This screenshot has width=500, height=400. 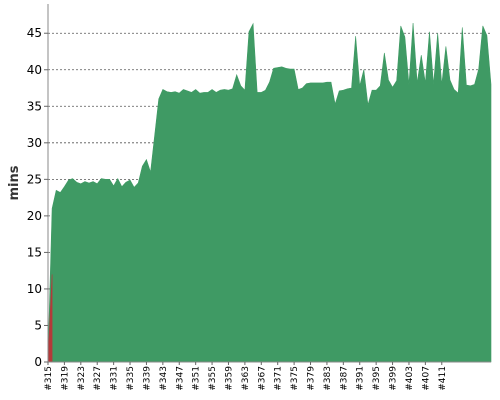 What do you see at coordinates (279, 378) in the screenshot?
I see `x-tick-label-14: #371` at bounding box center [279, 378].